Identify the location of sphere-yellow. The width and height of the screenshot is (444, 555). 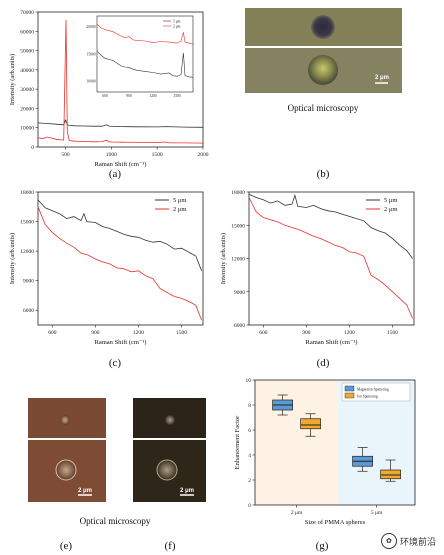
(323, 70).